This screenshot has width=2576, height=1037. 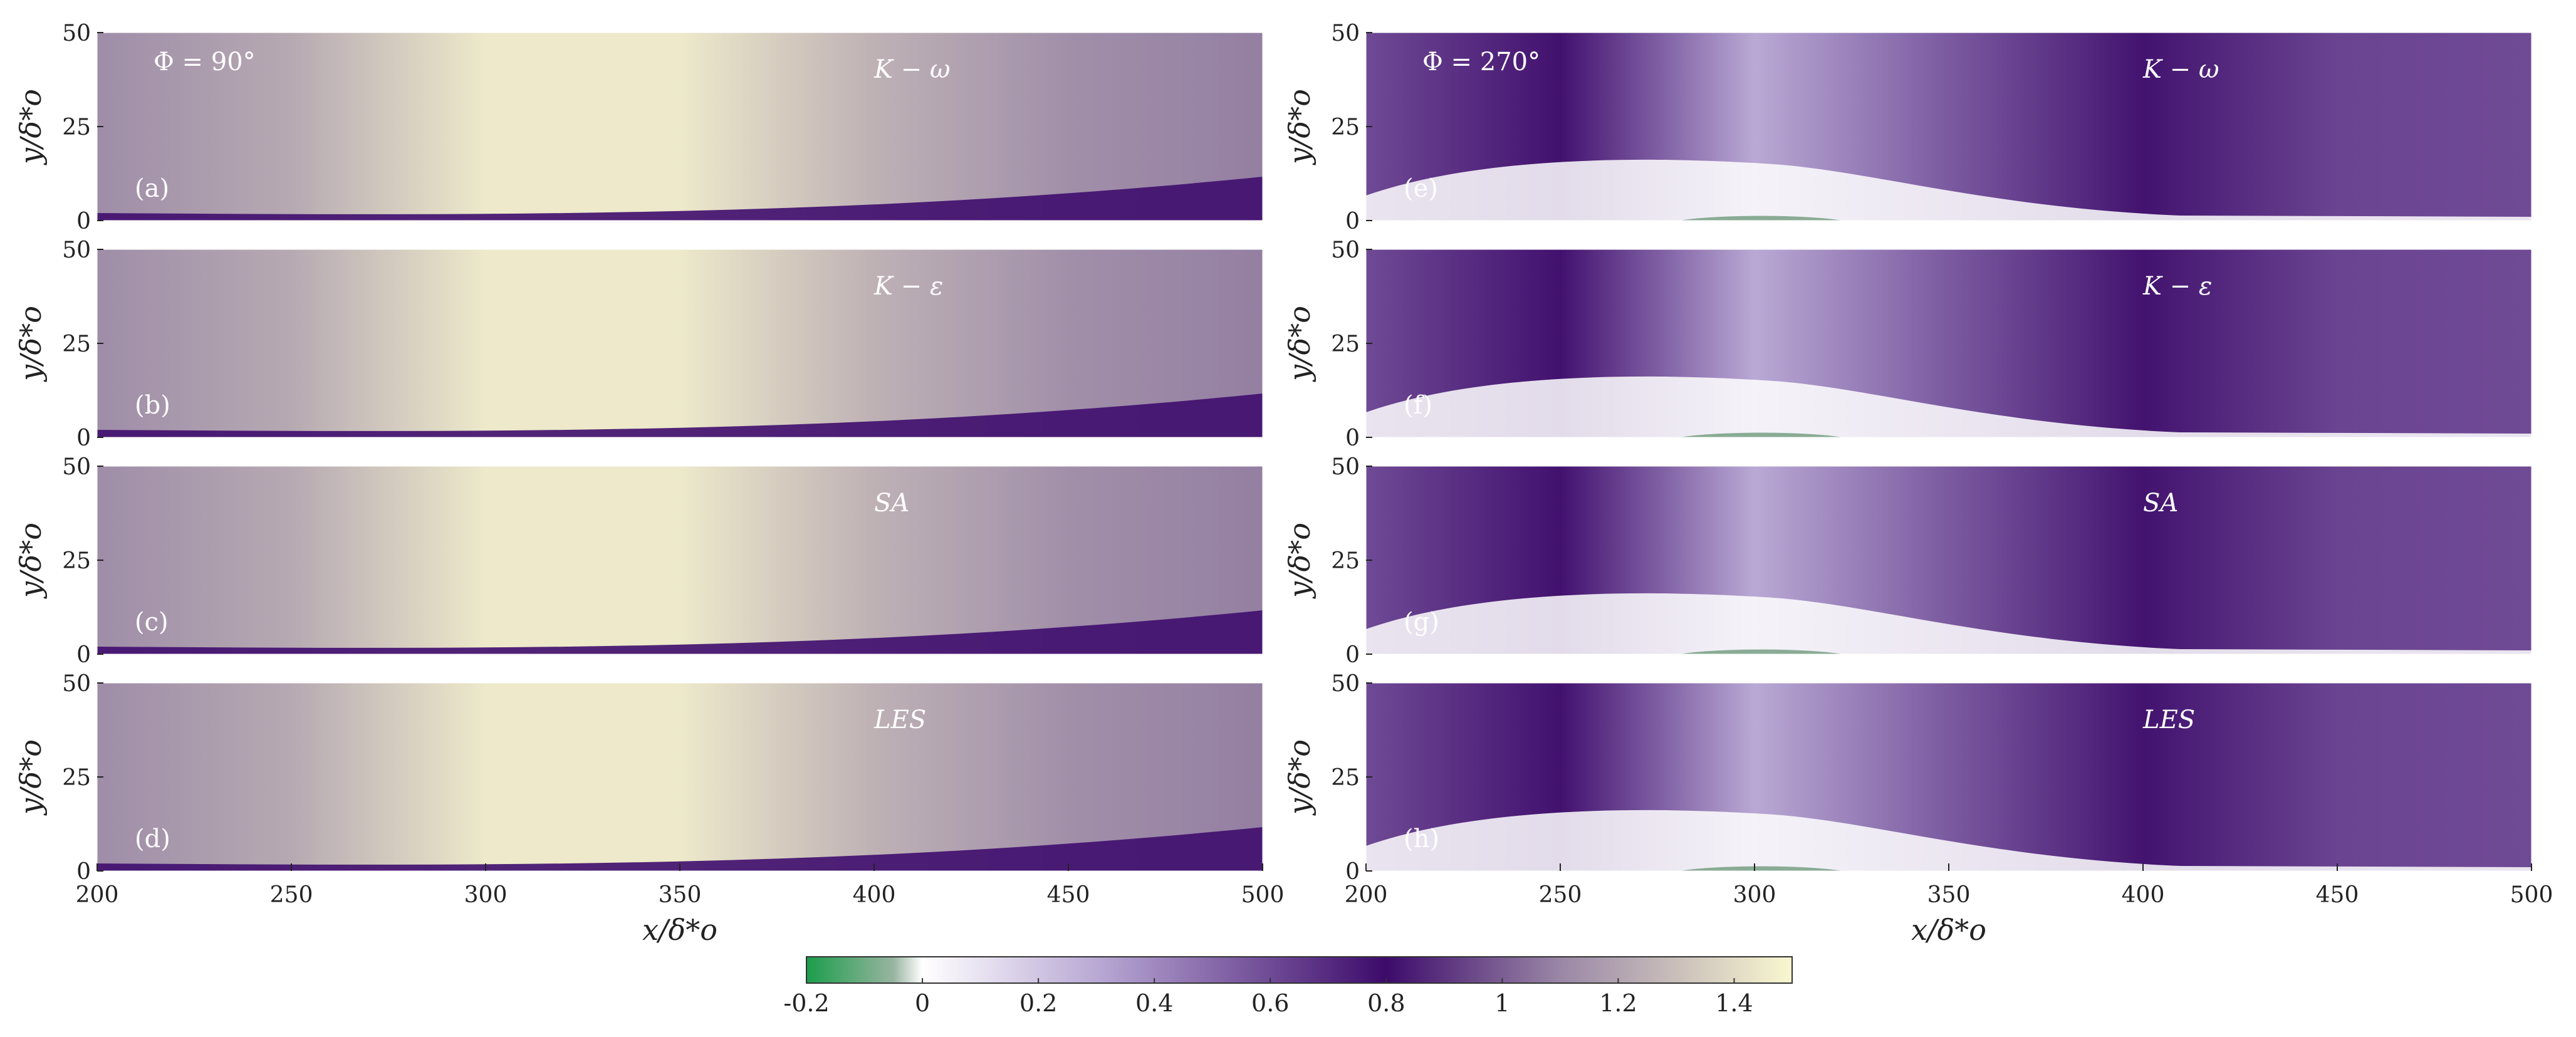 What do you see at coordinates (1418, 405) in the screenshot?
I see `panel-tag: (f)` at bounding box center [1418, 405].